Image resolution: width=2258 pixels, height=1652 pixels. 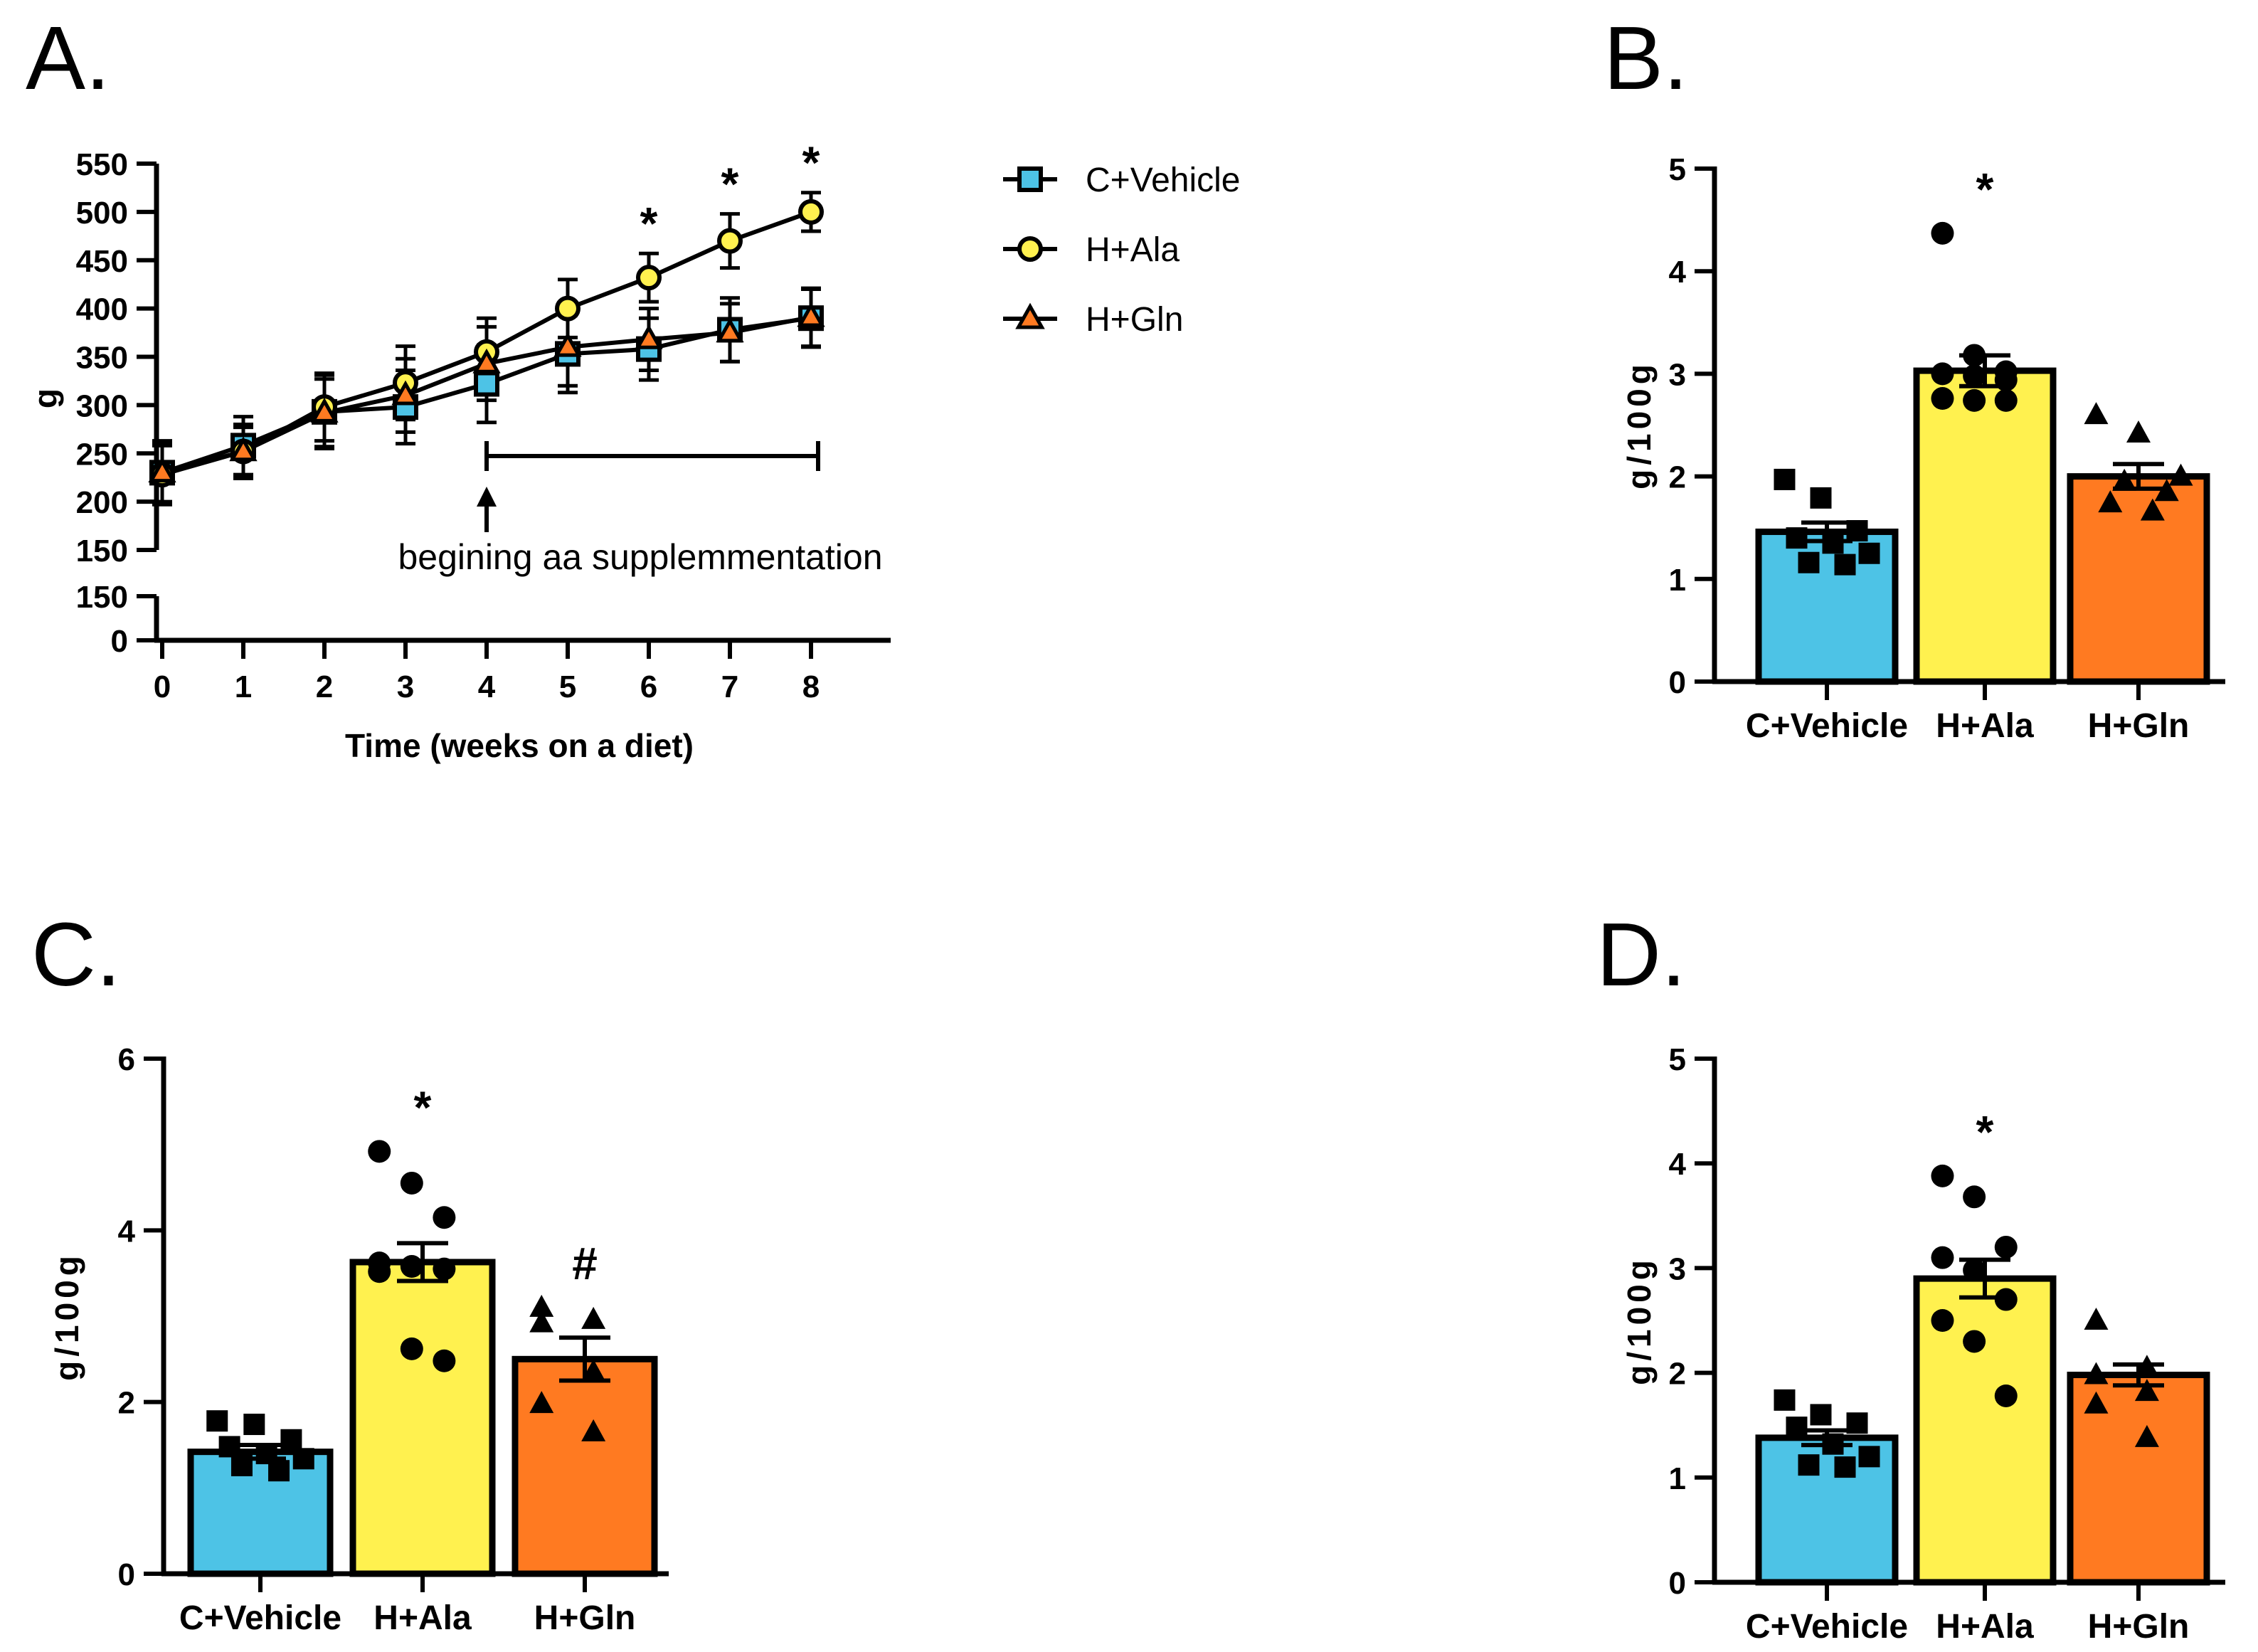 What do you see at coordinates (730, 686) in the screenshot?
I see `x-tick-label: 7` at bounding box center [730, 686].